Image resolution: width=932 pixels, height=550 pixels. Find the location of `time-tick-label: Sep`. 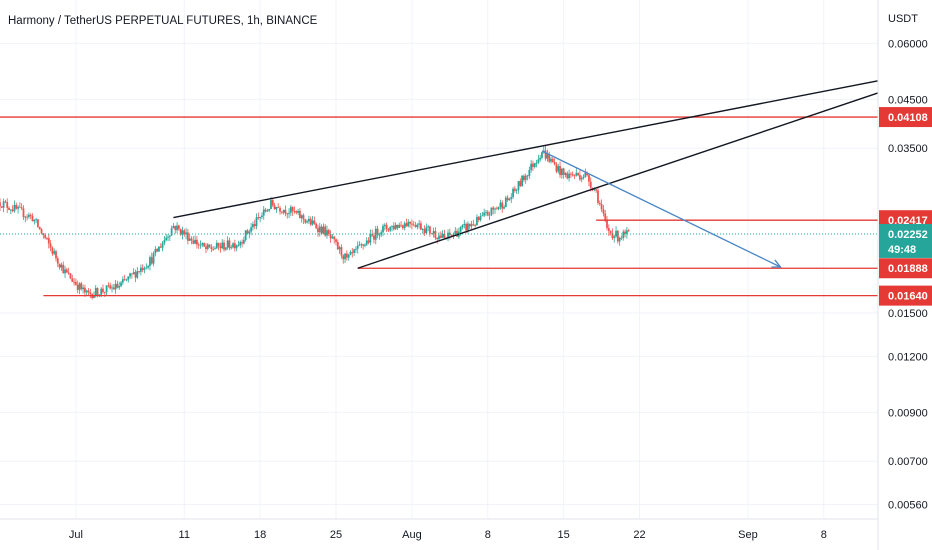

time-tick-label: Sep is located at coordinates (748, 535).